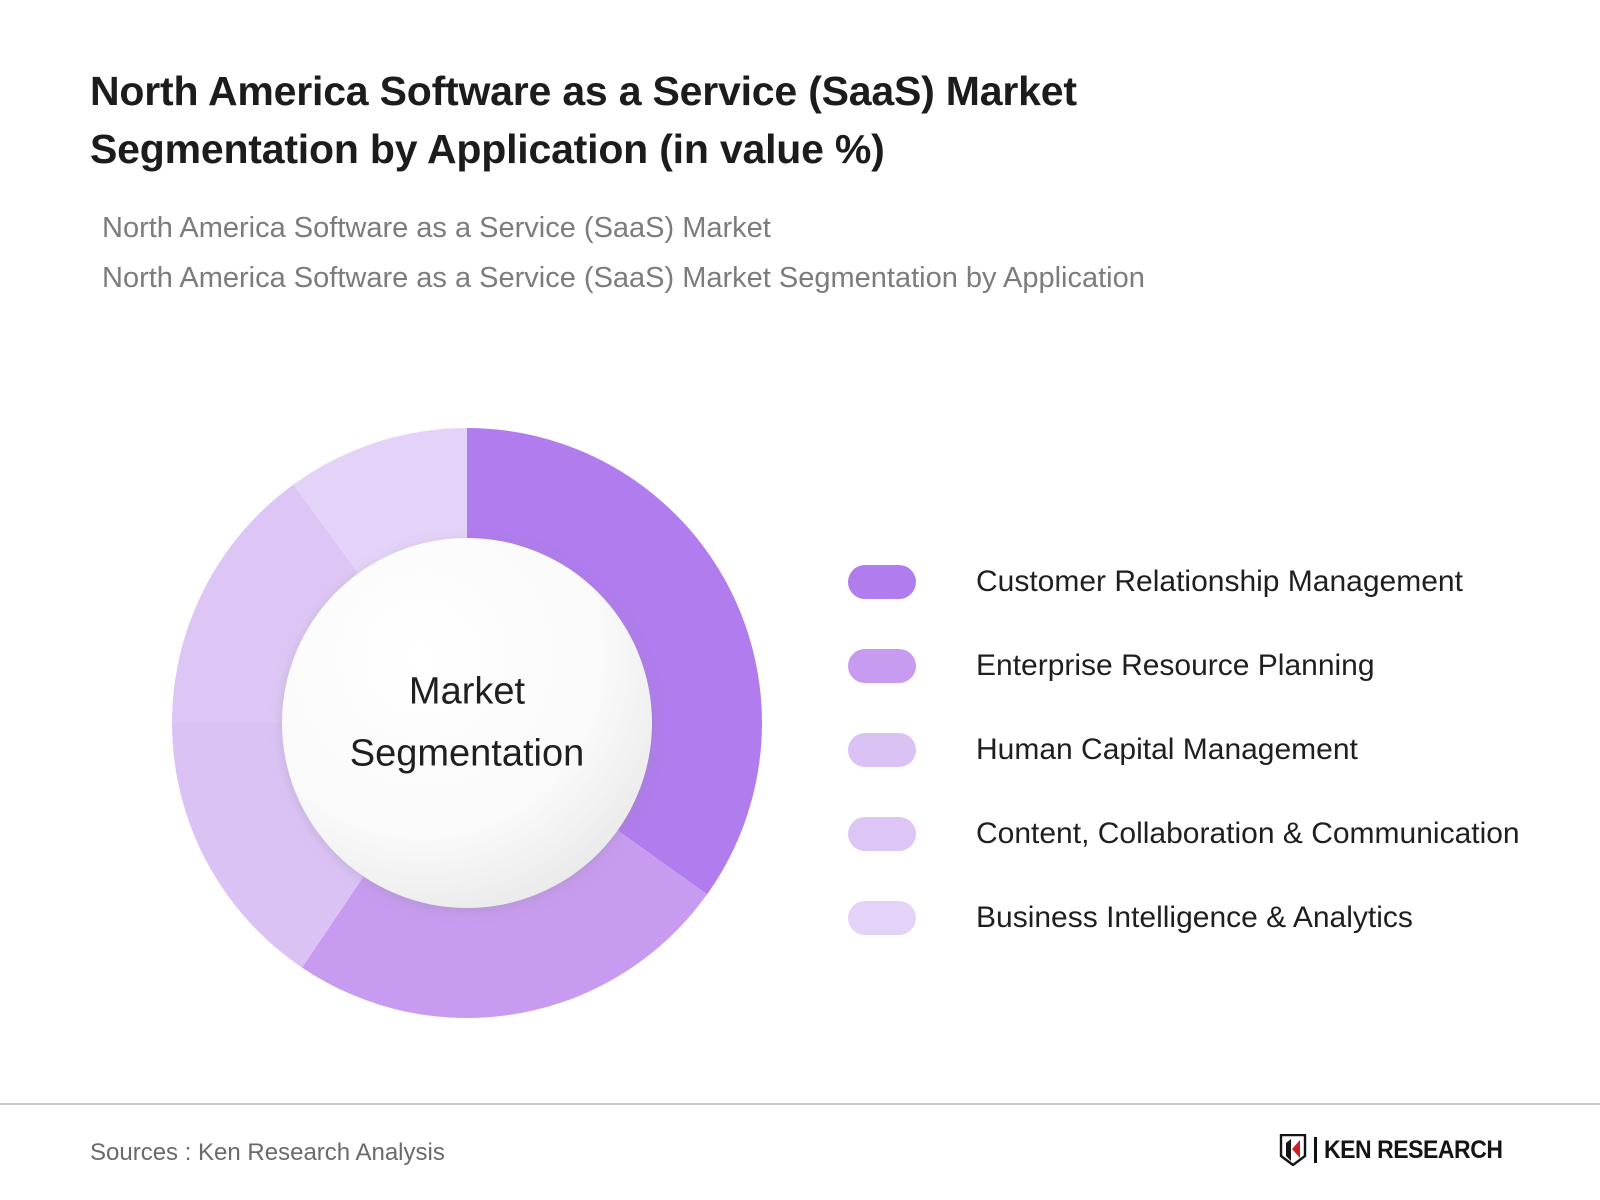  What do you see at coordinates (800, 1104) in the screenshot?
I see `footer-divider` at bounding box center [800, 1104].